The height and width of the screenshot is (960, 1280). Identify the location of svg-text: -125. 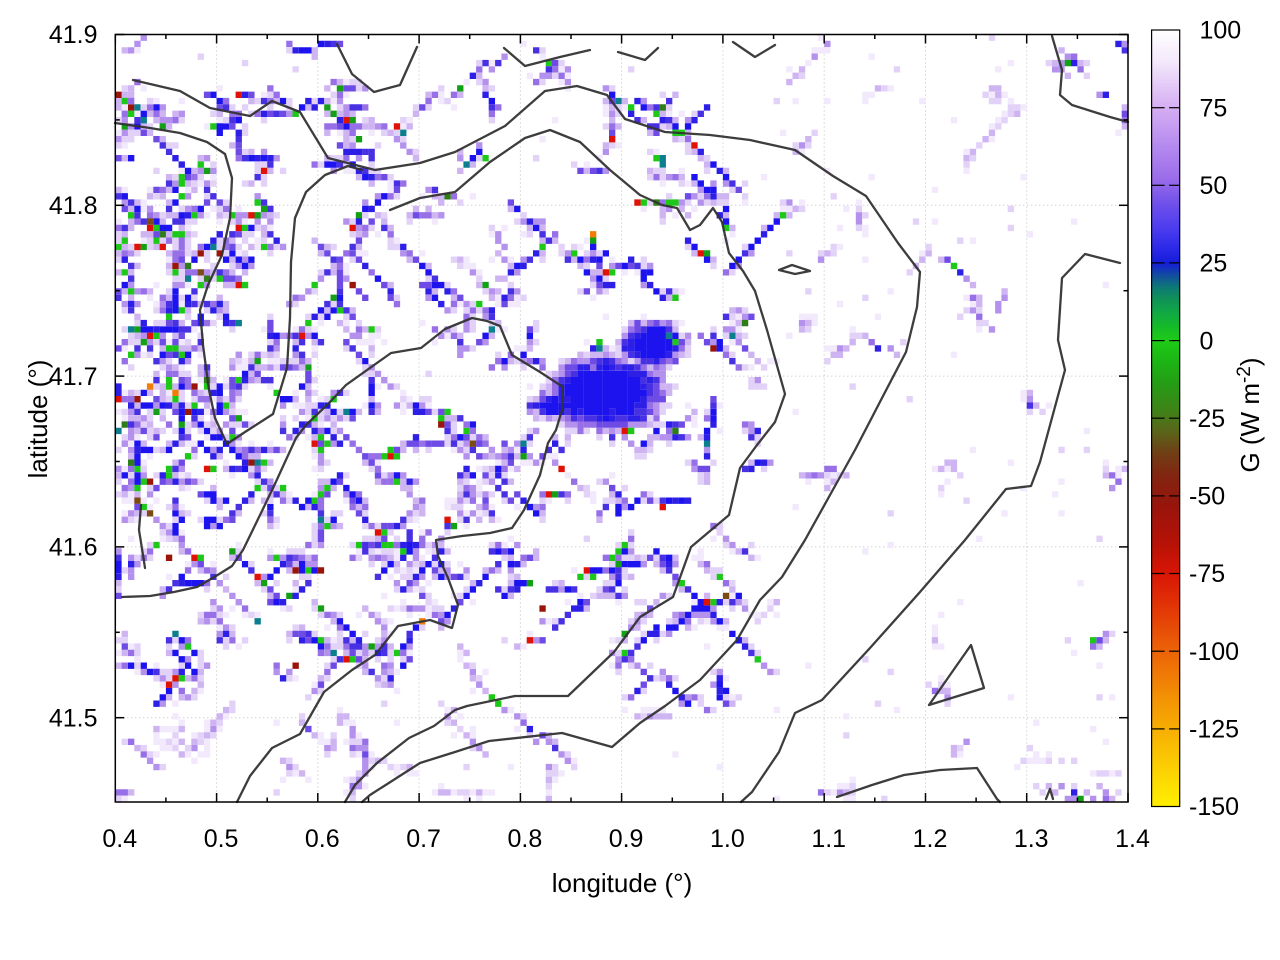
(1214, 730).